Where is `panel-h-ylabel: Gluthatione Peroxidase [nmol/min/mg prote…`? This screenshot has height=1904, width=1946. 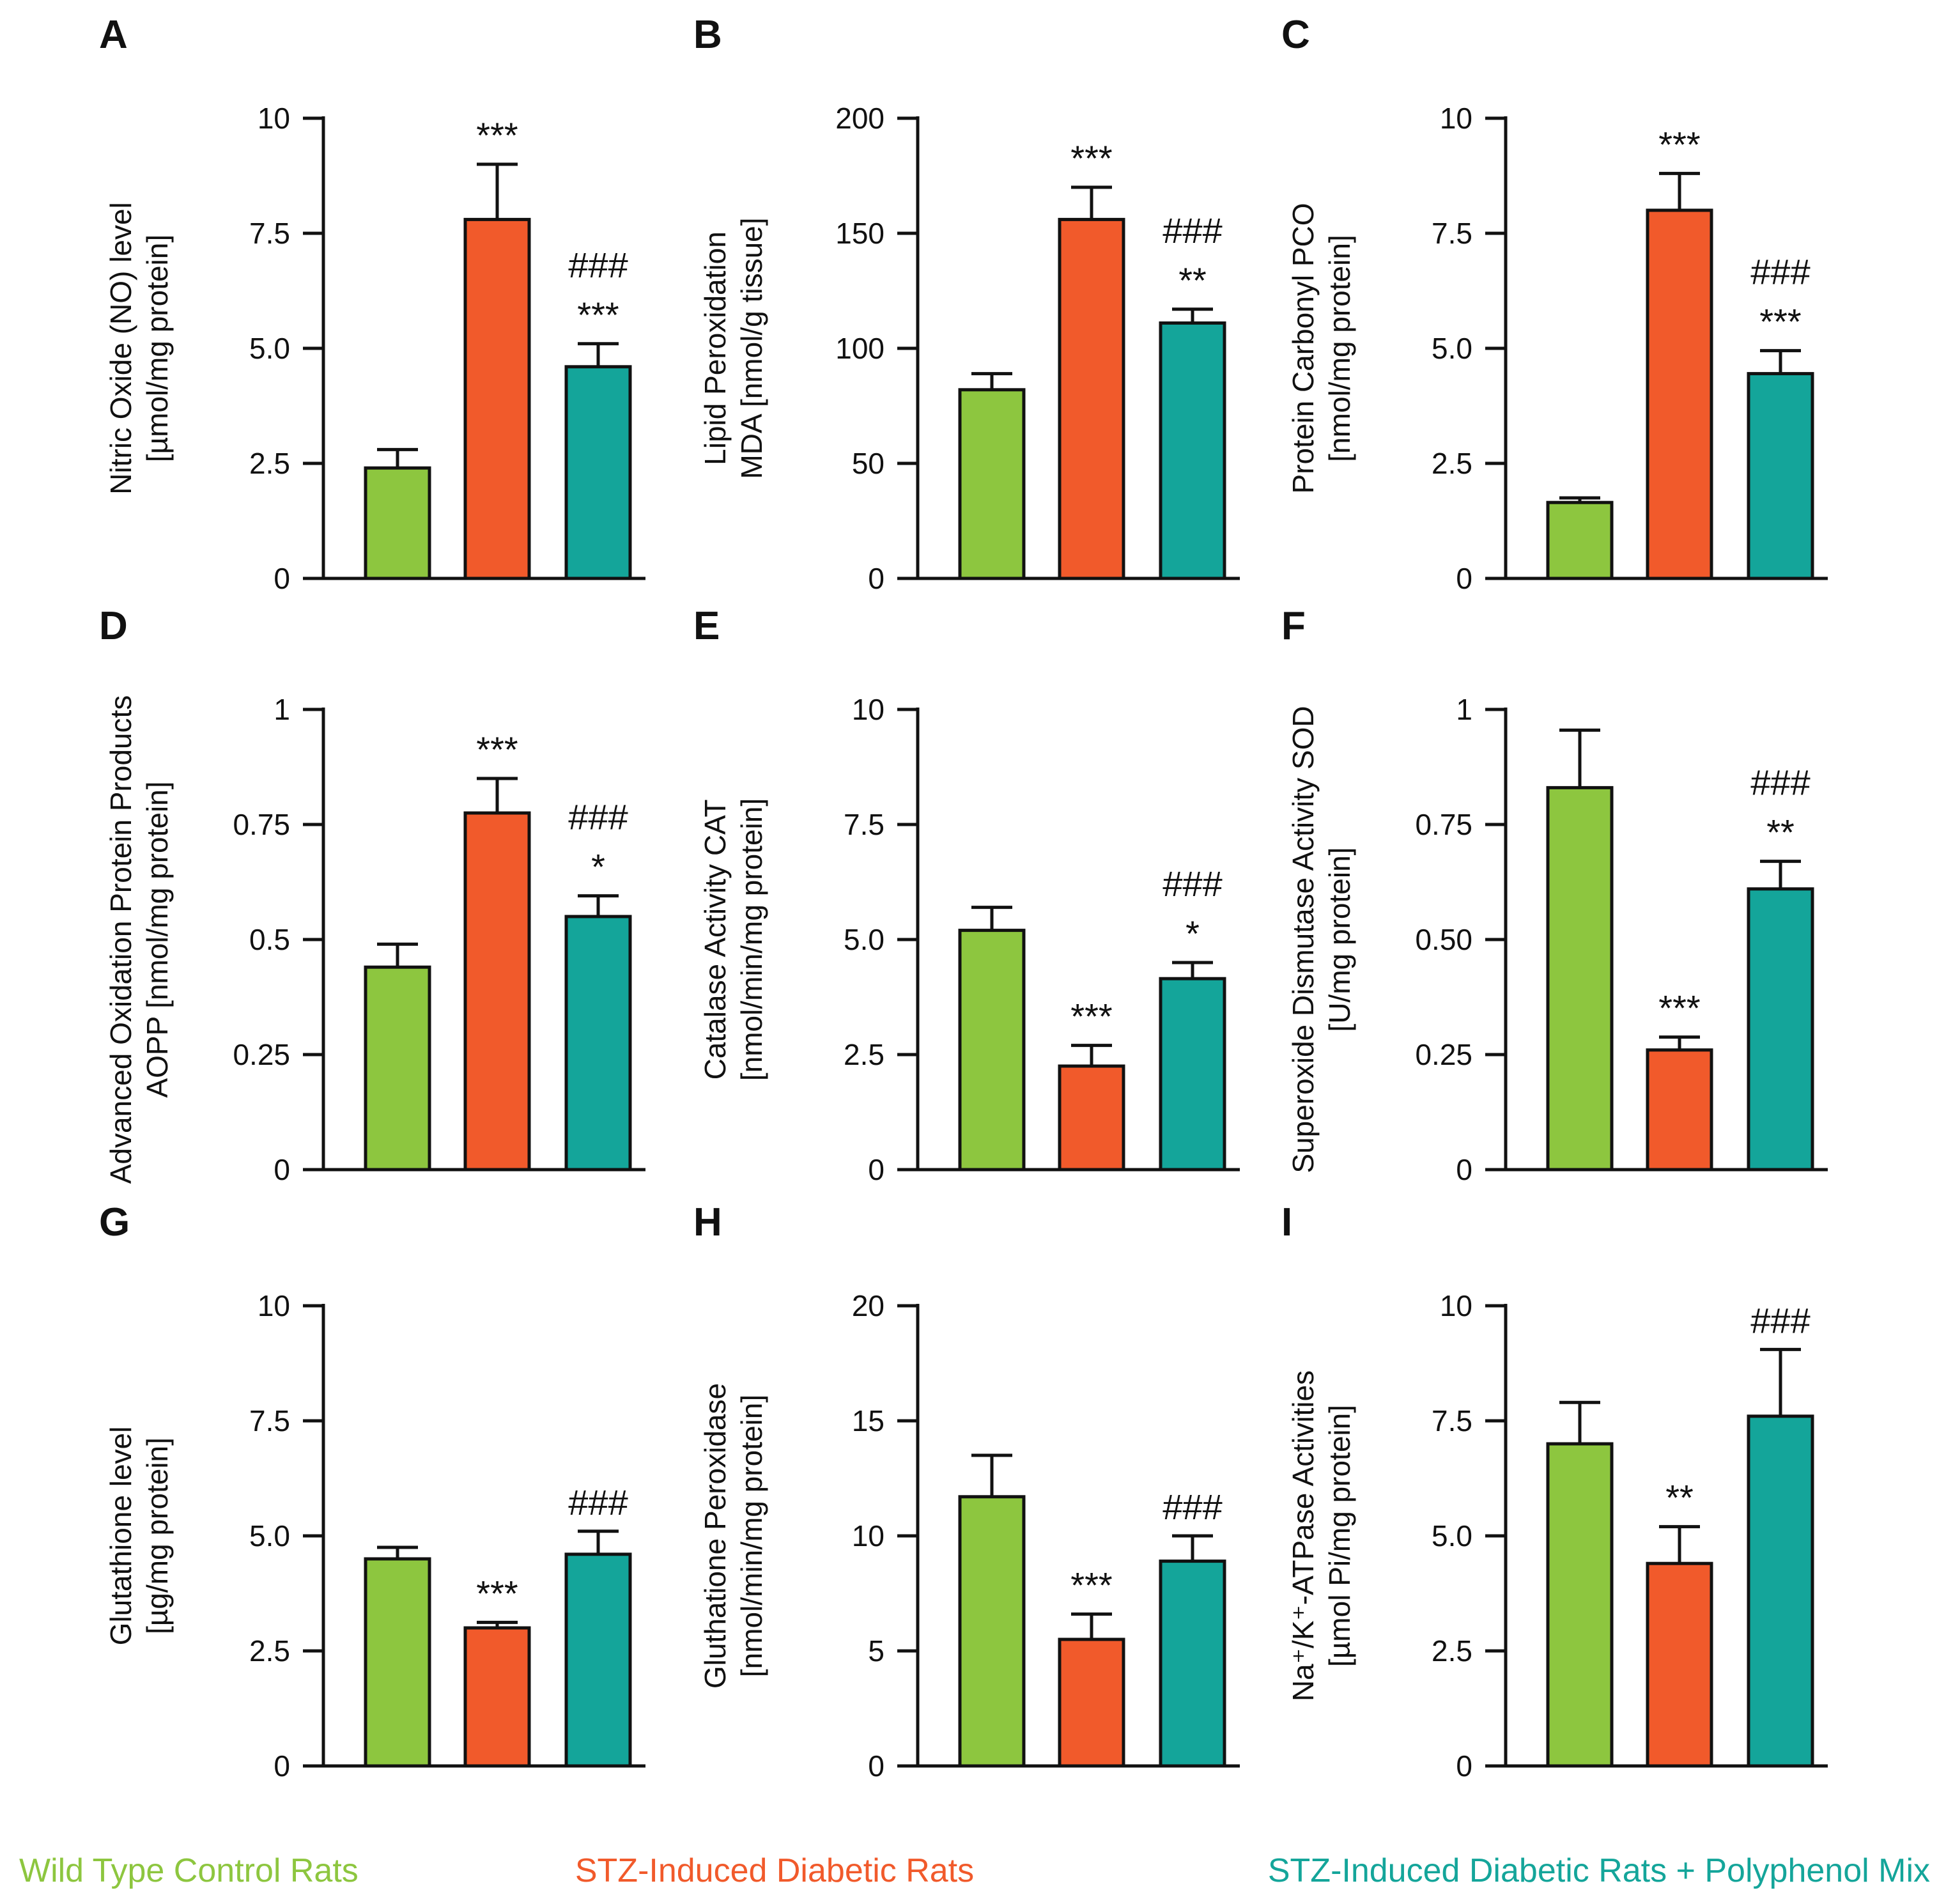 panel-h-ylabel: Gluthatione Peroxidase [nmol/min/mg prote… is located at coordinates (733, 1536).